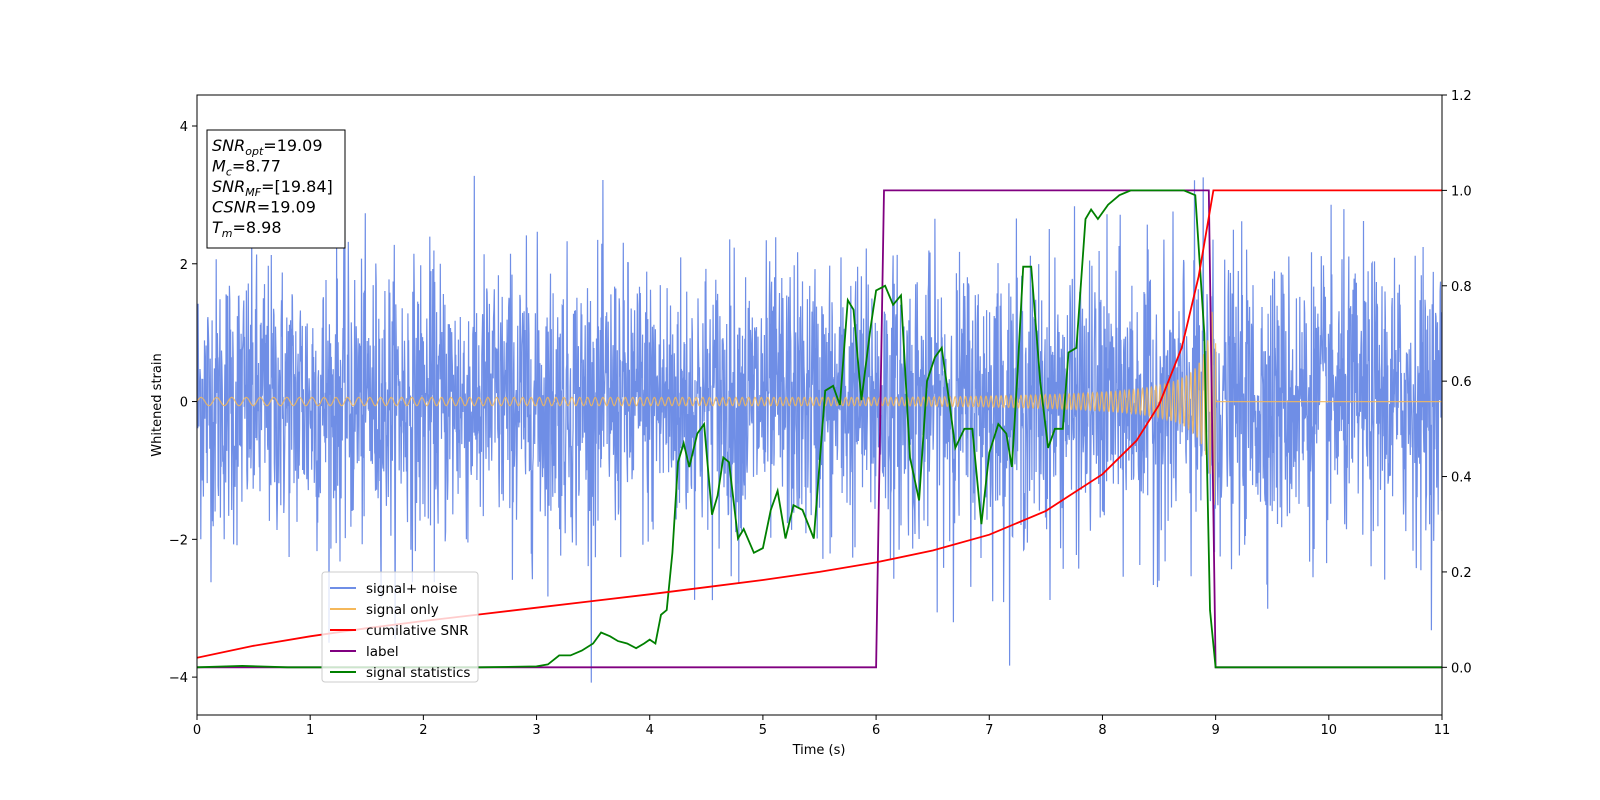 This screenshot has height=800, width=1600. What do you see at coordinates (178, 540) in the screenshot?
I see `y-left-tick-label: −2` at bounding box center [178, 540].